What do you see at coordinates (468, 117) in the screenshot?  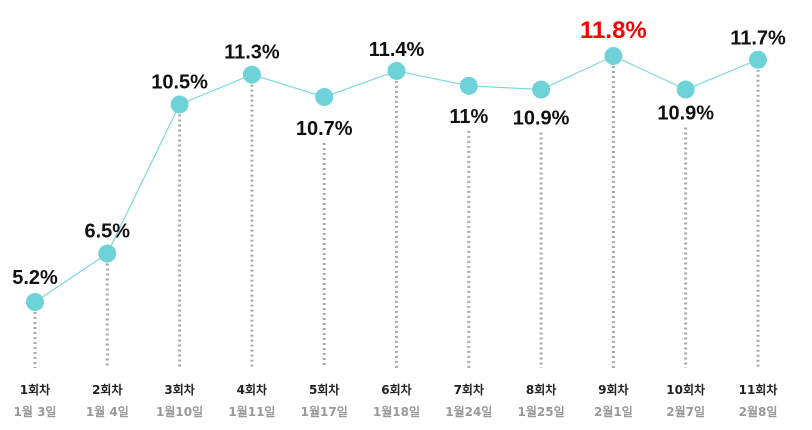 I see `value-label-7: 11%` at bounding box center [468, 117].